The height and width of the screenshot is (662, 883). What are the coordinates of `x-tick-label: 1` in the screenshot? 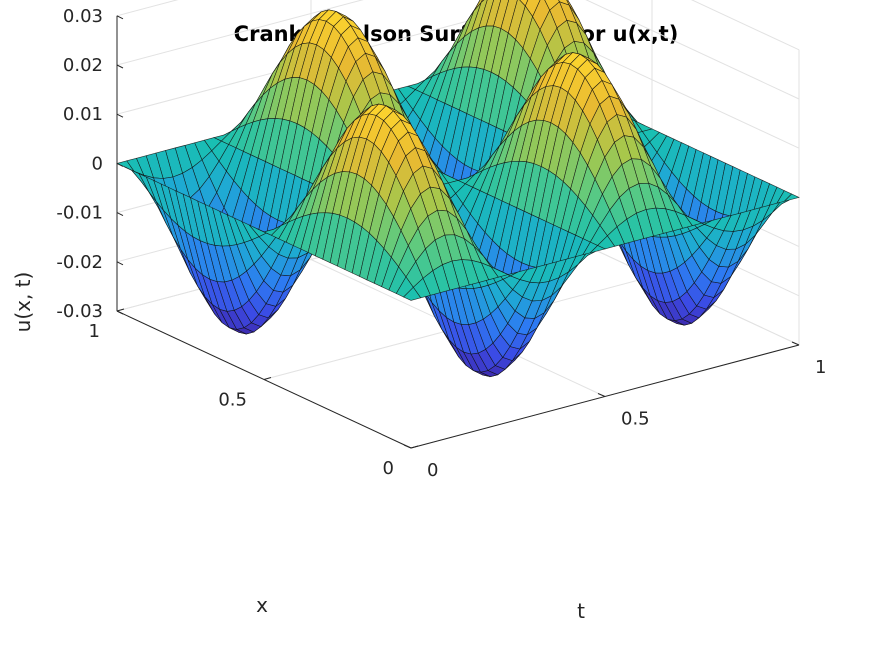 It's located at (94, 331).